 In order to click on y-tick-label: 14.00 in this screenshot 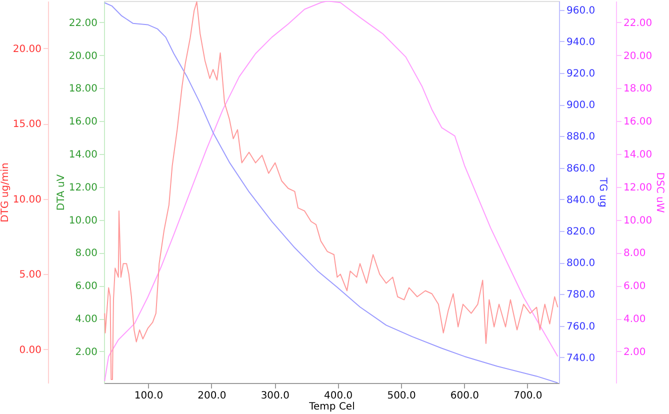, I will do `click(83, 154)`.